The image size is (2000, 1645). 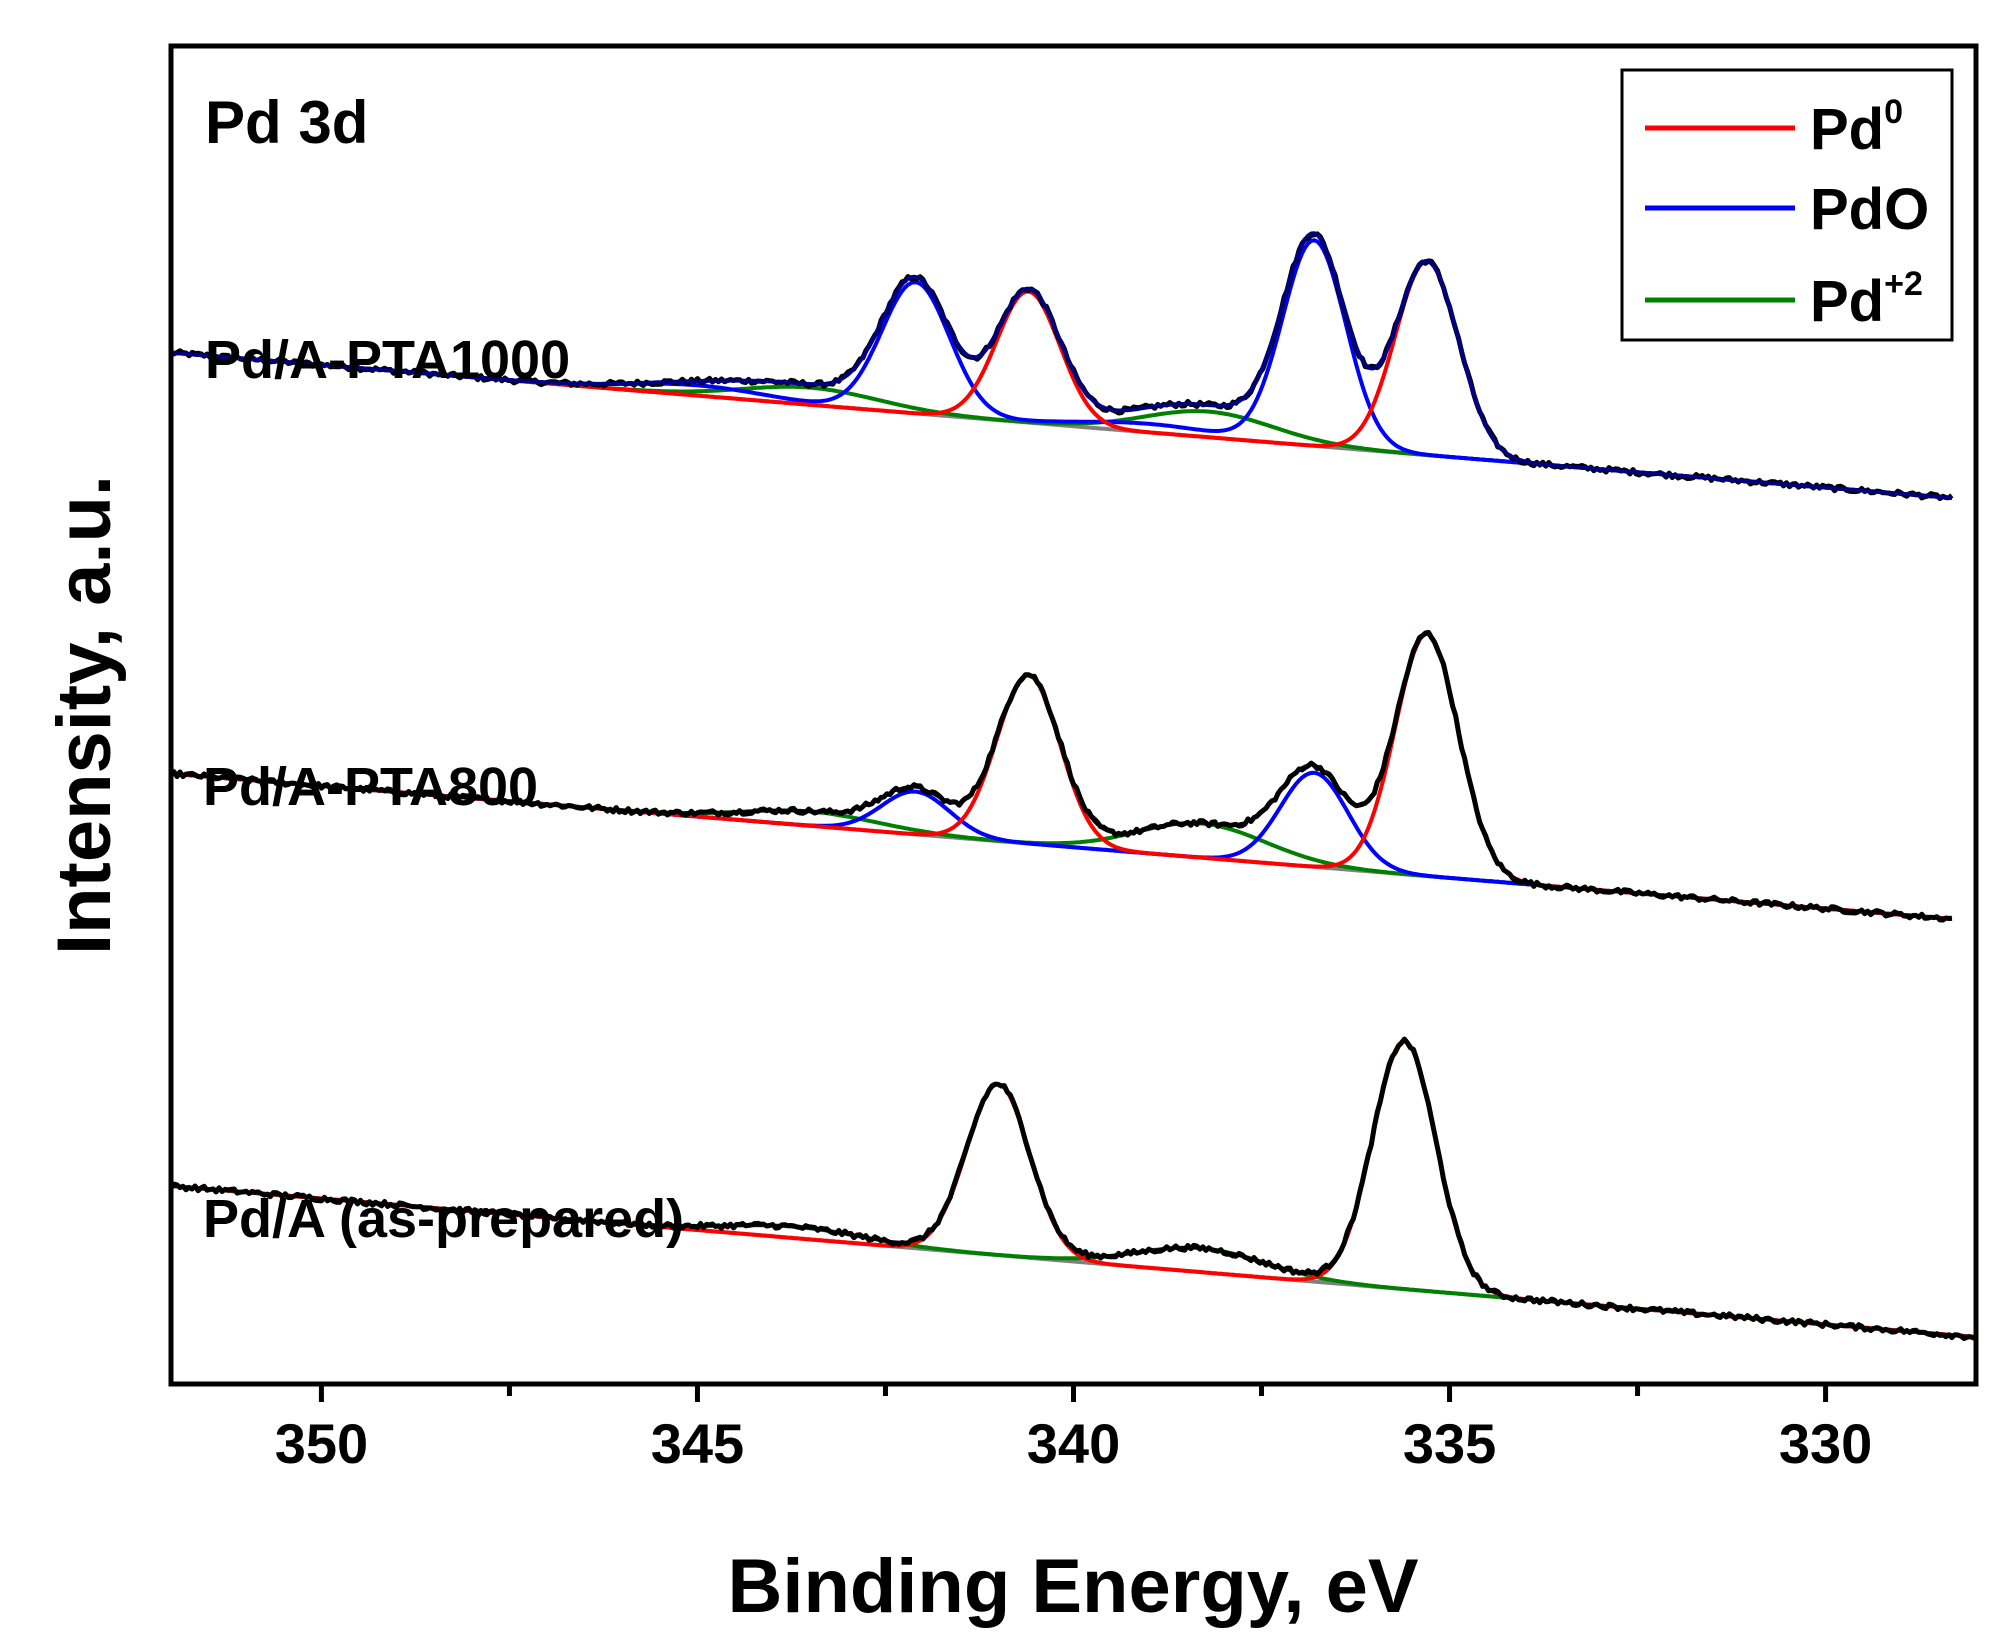 I want to click on x-tick-label-350: 350, so click(x=321, y=1443).